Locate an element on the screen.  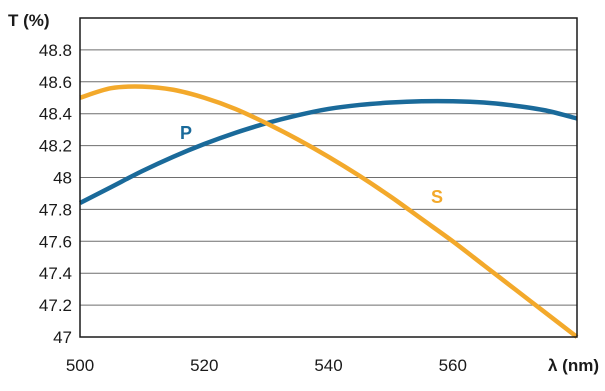
x-axis-title: λ (nm) is located at coordinates (573, 365).